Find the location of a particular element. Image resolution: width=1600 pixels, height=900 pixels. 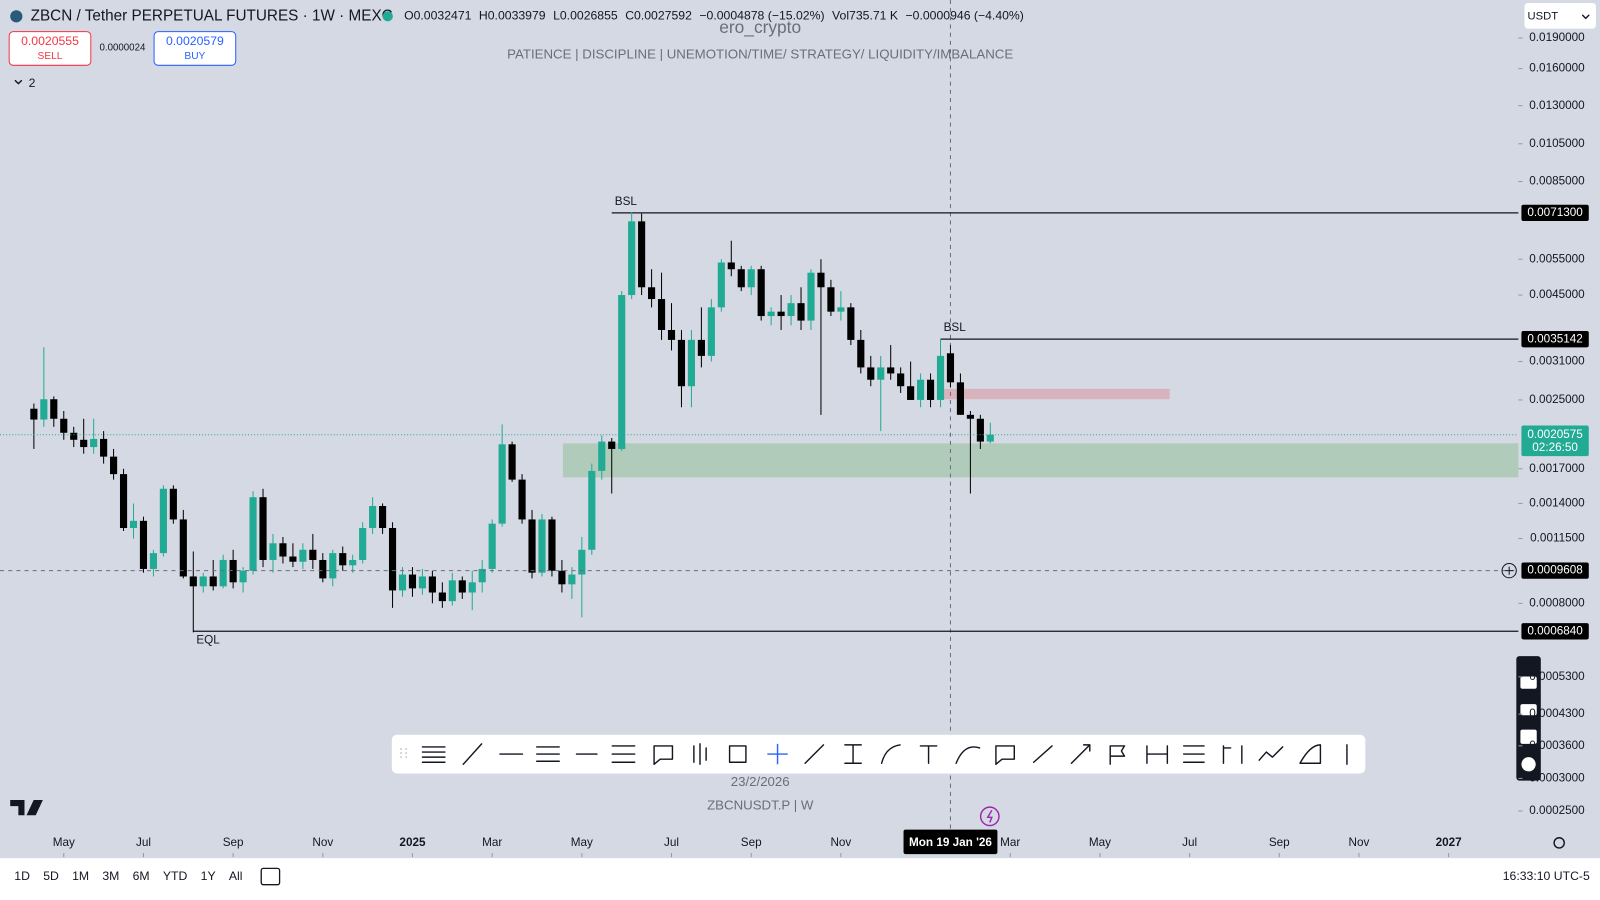

tool-flag is located at coordinates (1117, 755).